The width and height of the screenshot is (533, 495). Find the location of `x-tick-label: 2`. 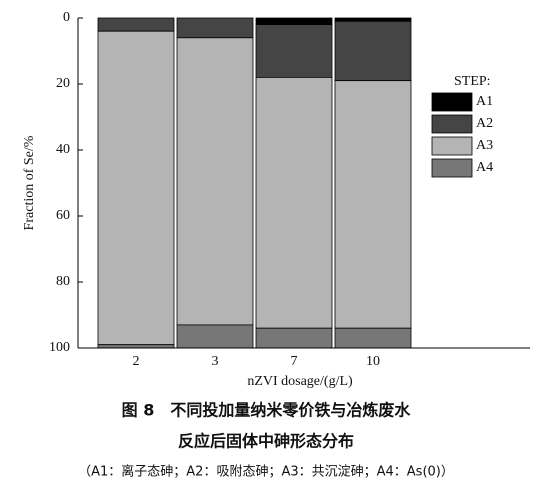

x-tick-label: 2 is located at coordinates (136, 361).